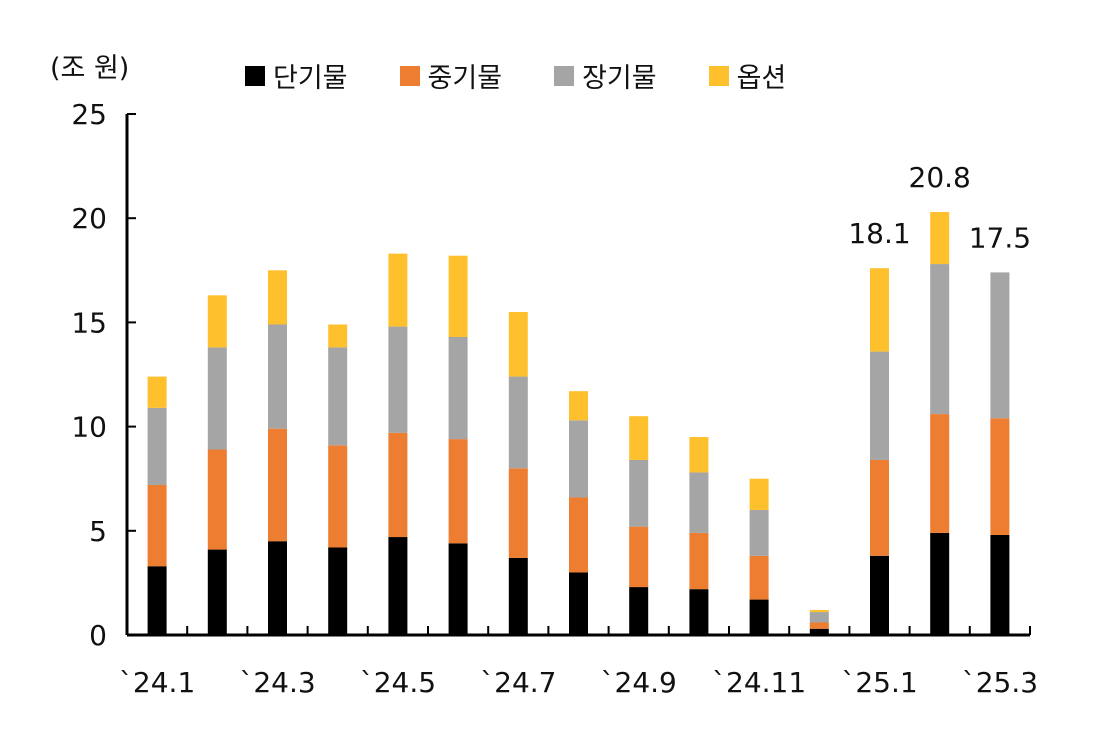  What do you see at coordinates (89, 427) in the screenshot?
I see `y-tick-label: 10` at bounding box center [89, 427].